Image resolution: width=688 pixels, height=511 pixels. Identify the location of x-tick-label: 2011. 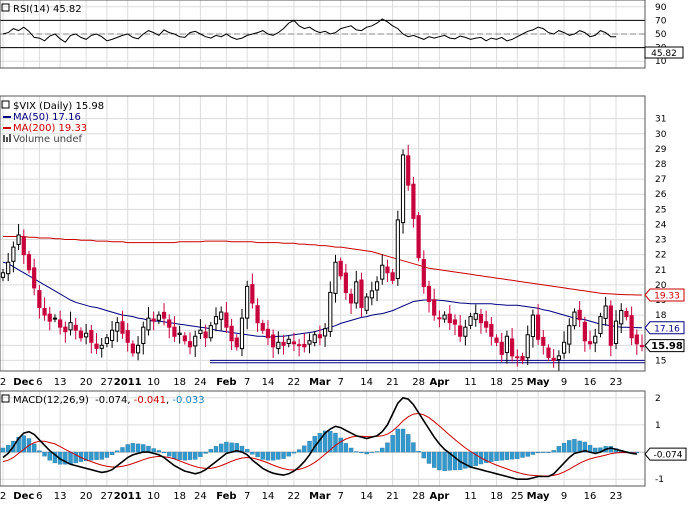
(128, 496).